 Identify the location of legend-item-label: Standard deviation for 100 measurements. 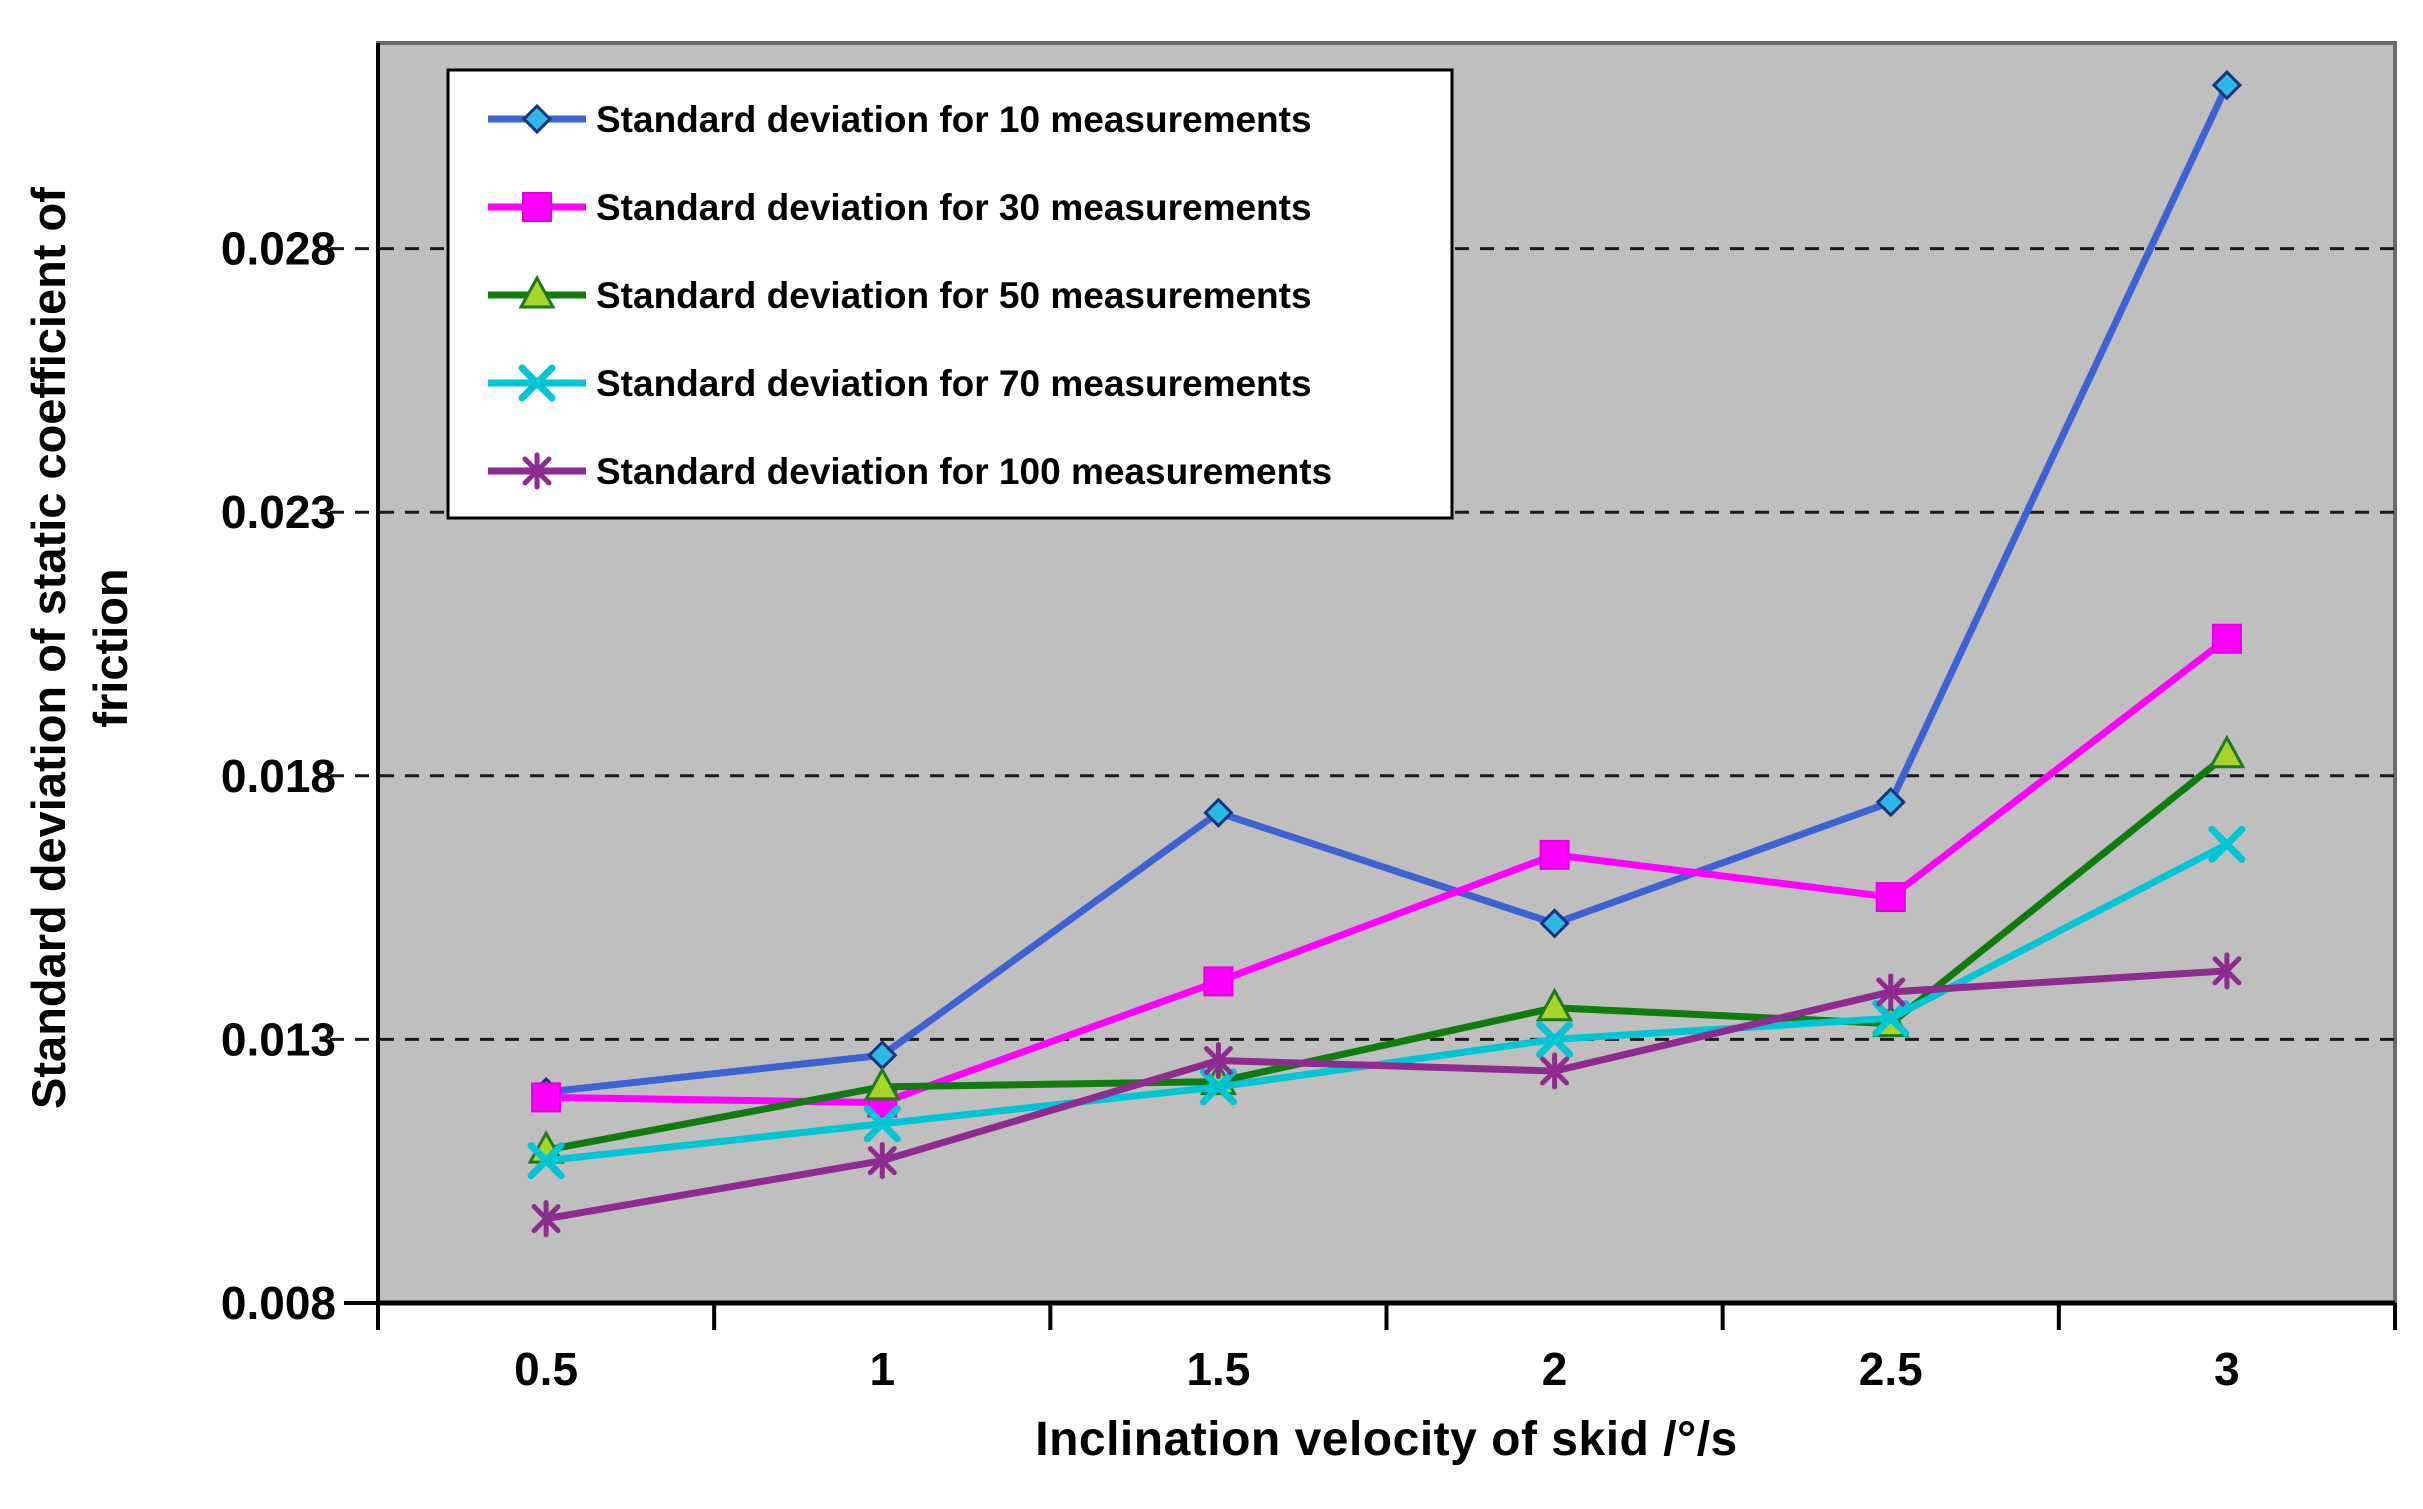
(964, 471).